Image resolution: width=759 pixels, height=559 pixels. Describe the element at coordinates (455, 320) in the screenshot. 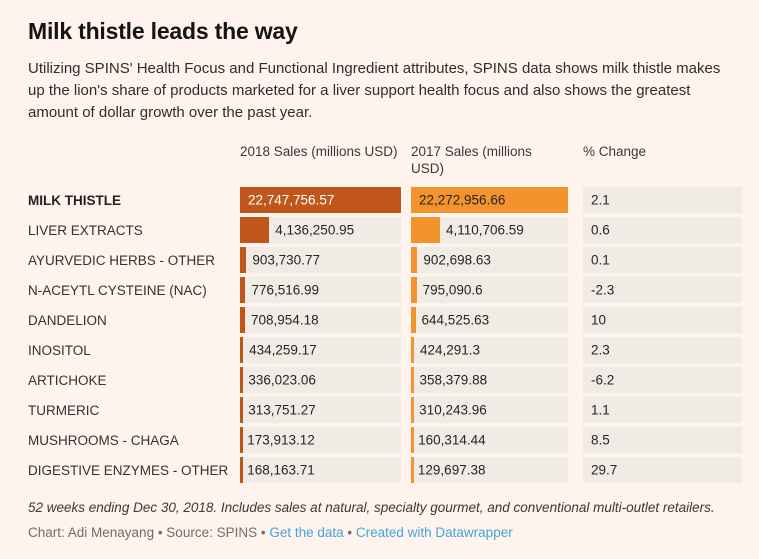

I see `sales-cell-2017-value: 644,525.63` at that location.